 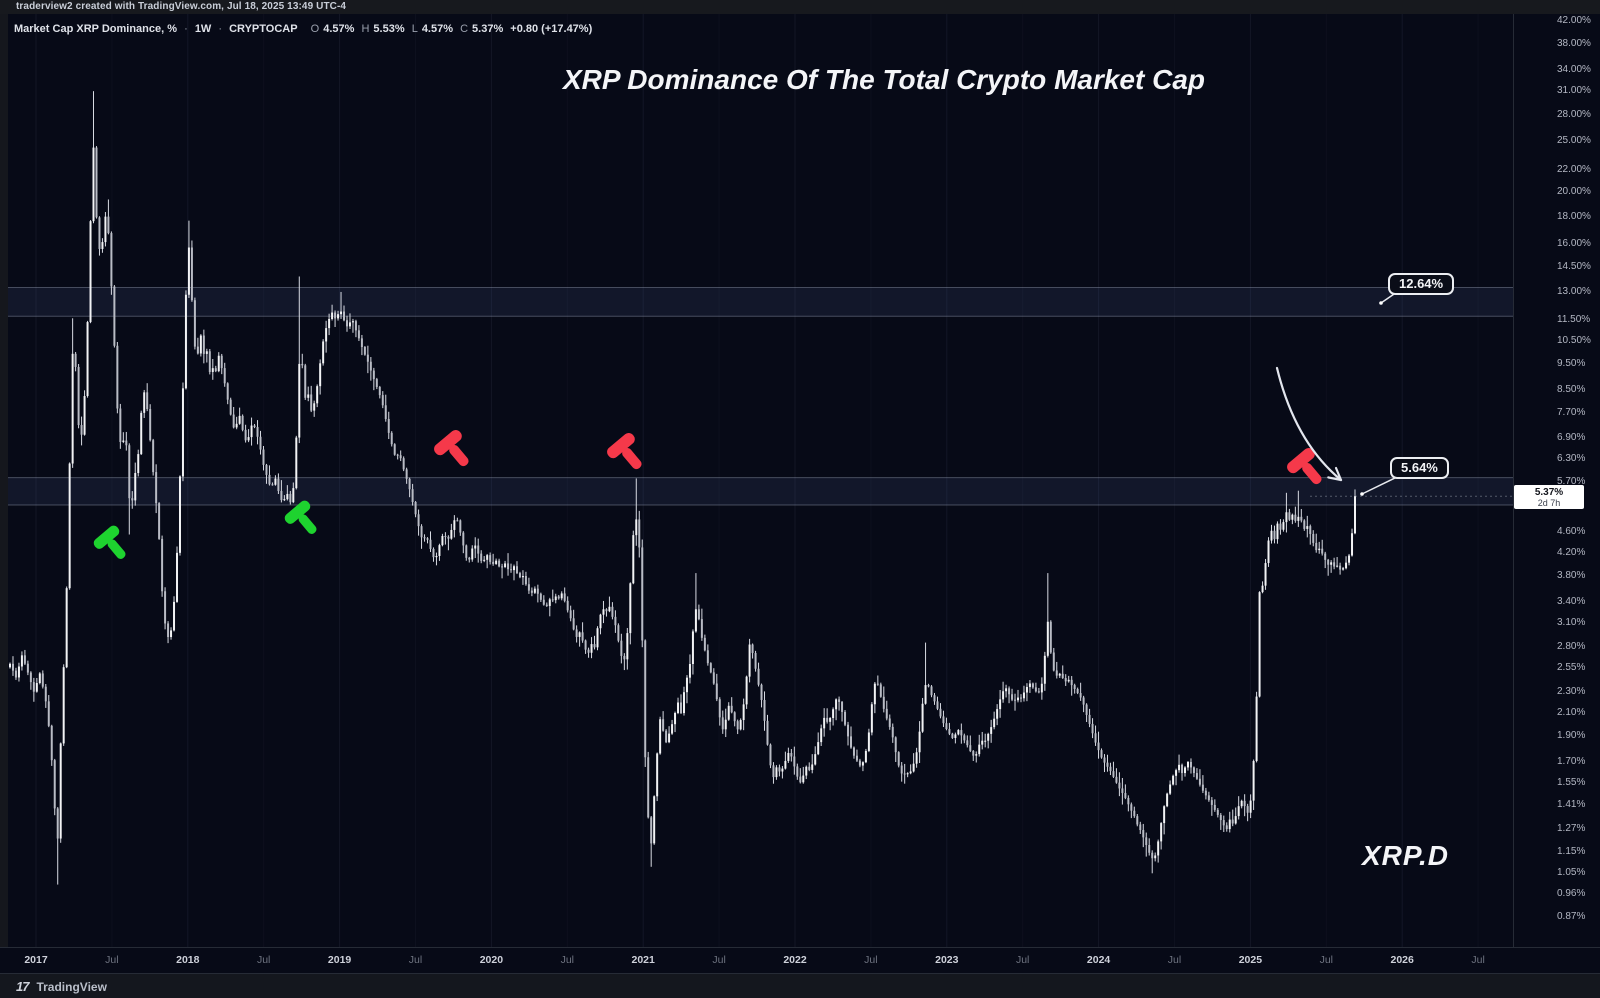 What do you see at coordinates (96, 29) in the screenshot?
I see `symbol-title: Market Cap XRP Dominance, %` at bounding box center [96, 29].